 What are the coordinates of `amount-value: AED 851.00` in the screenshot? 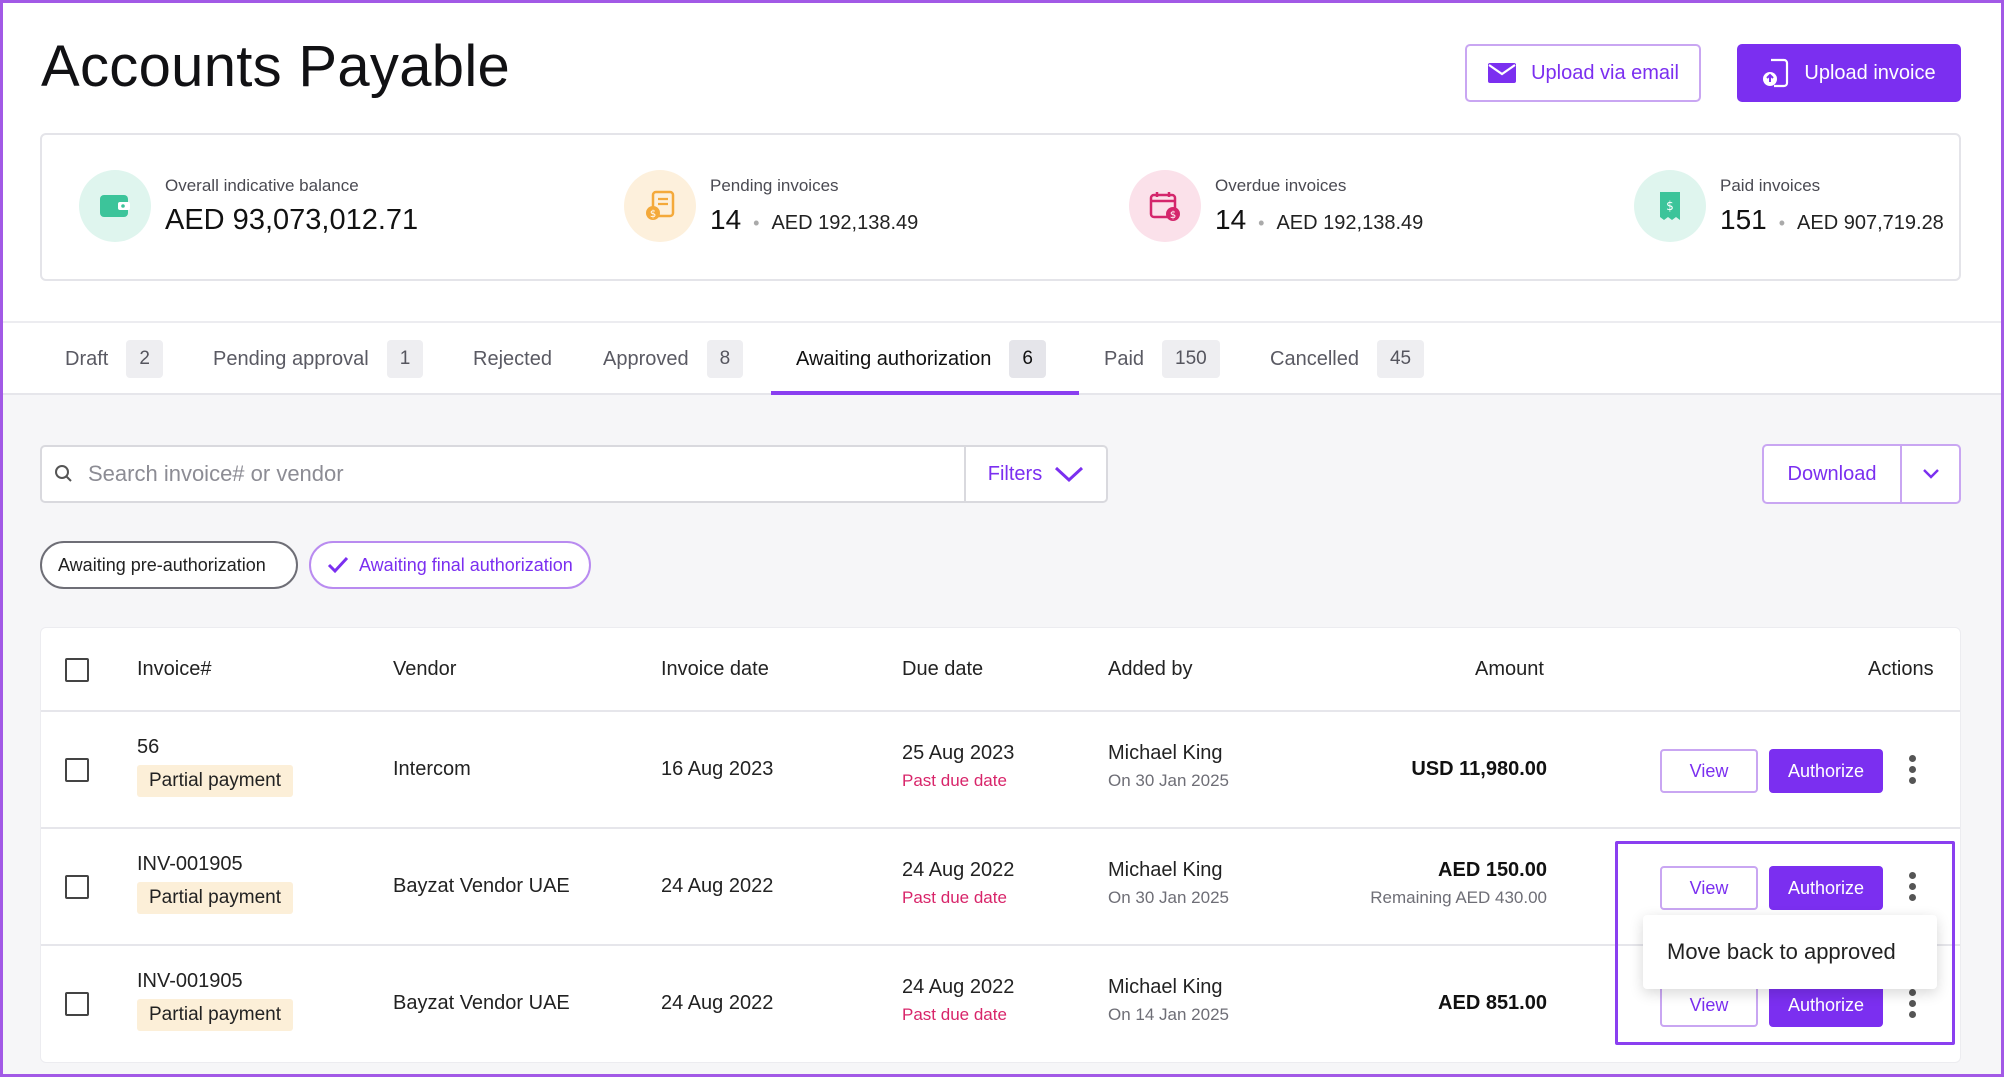 It's located at (1492, 1003).